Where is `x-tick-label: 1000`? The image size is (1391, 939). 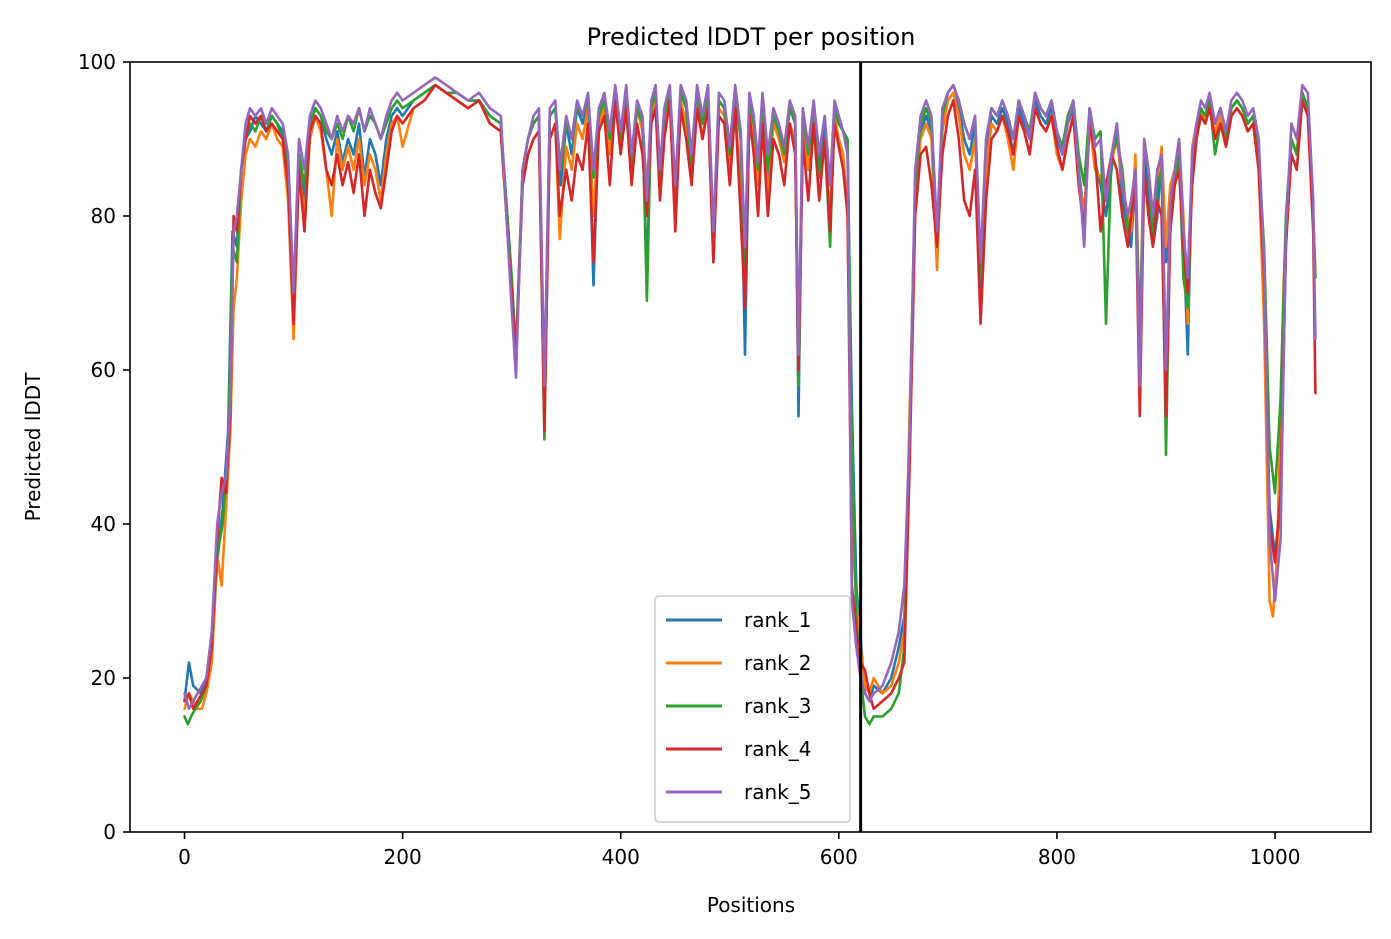 x-tick-label: 1000 is located at coordinates (1275, 857).